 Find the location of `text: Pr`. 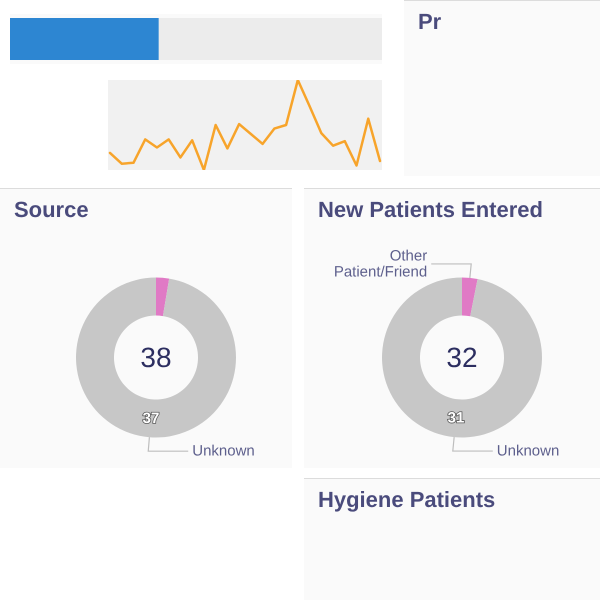

text: Pr is located at coordinates (429, 22).